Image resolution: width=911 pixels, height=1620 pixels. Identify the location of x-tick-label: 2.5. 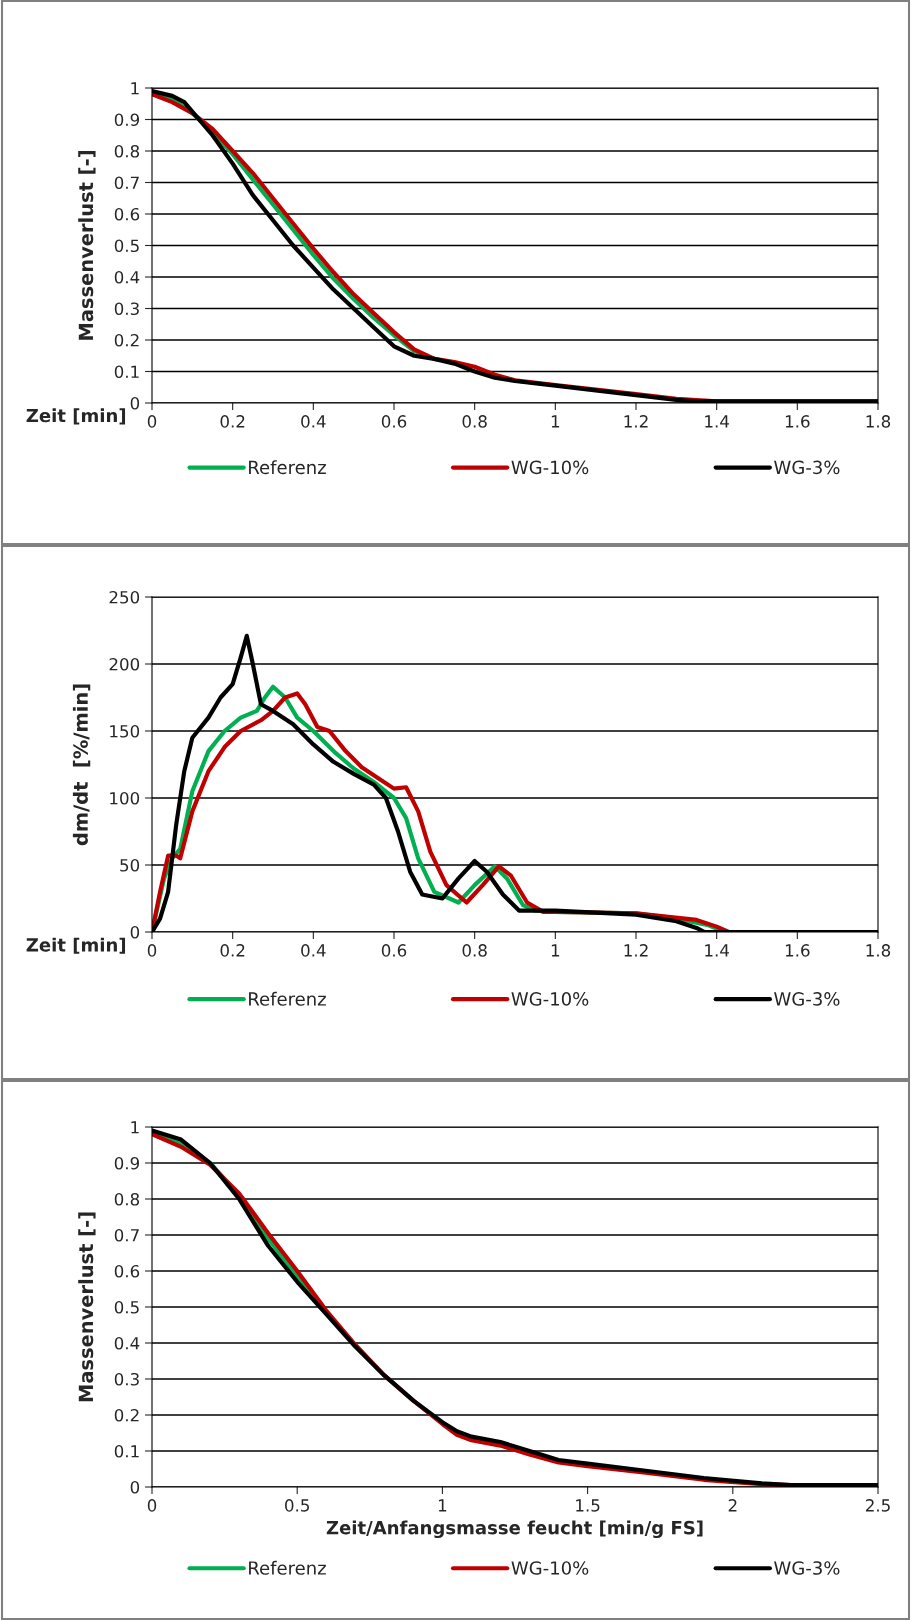
(877, 1505).